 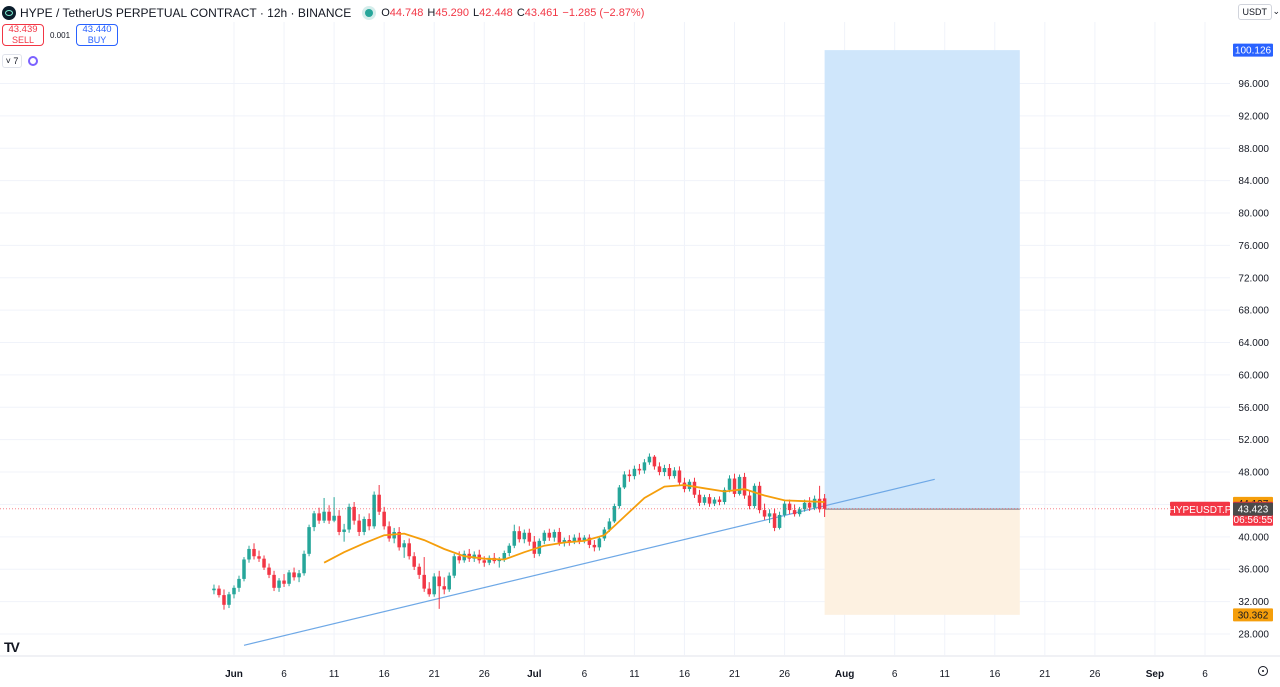 What do you see at coordinates (1263, 671) in the screenshot?
I see `settings-icon` at bounding box center [1263, 671].